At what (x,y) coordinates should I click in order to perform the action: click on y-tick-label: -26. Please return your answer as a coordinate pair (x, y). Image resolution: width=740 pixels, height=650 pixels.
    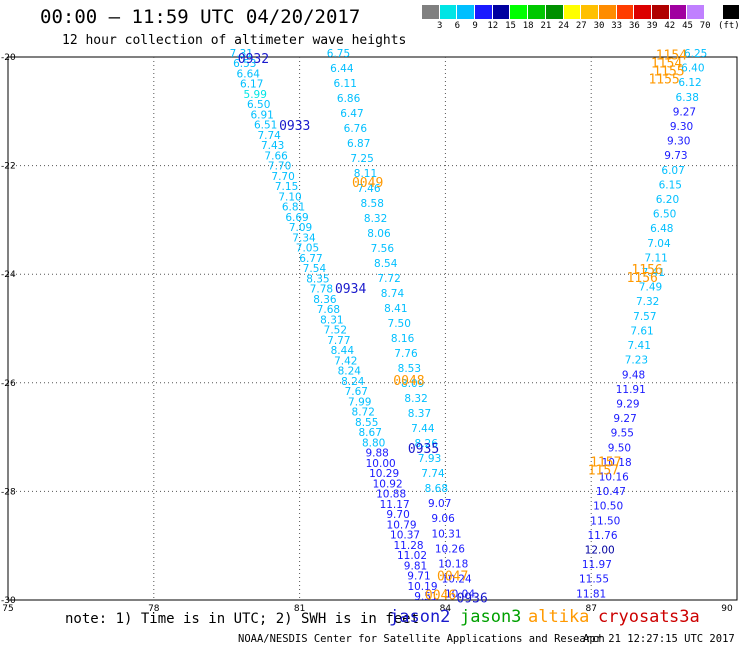
    Looking at the image, I should click on (8, 384).